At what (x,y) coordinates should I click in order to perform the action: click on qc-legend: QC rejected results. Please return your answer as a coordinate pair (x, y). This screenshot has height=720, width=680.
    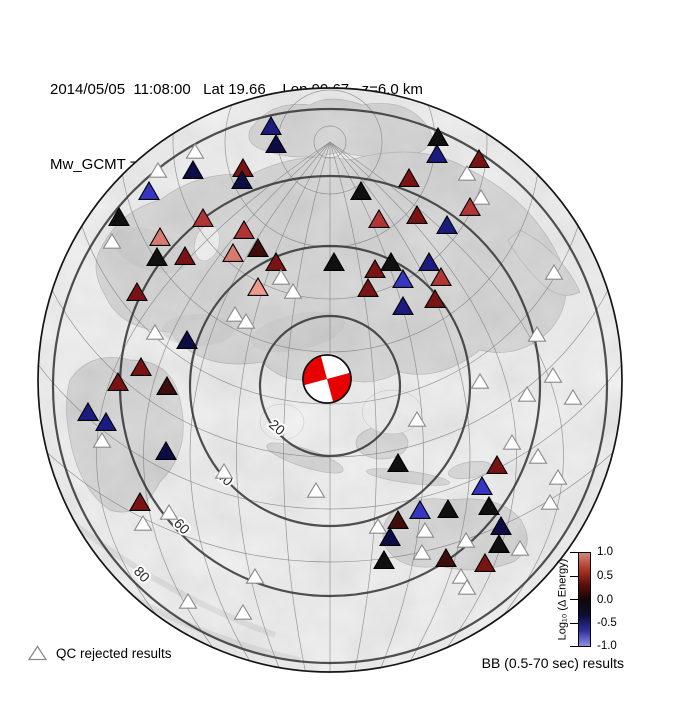
    Looking at the image, I should click on (100, 653).